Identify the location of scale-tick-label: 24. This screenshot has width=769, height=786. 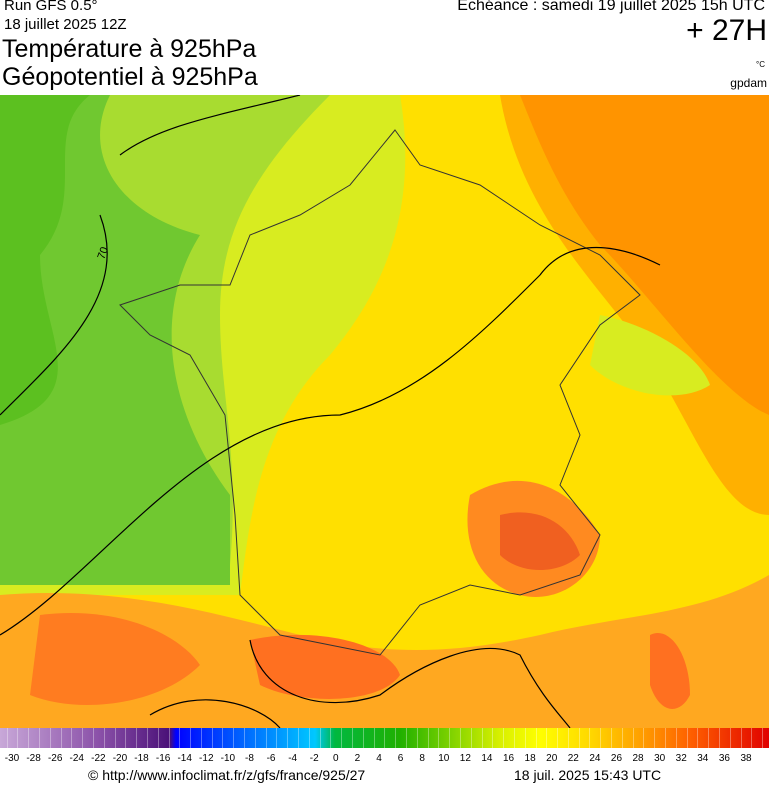
(595, 758).